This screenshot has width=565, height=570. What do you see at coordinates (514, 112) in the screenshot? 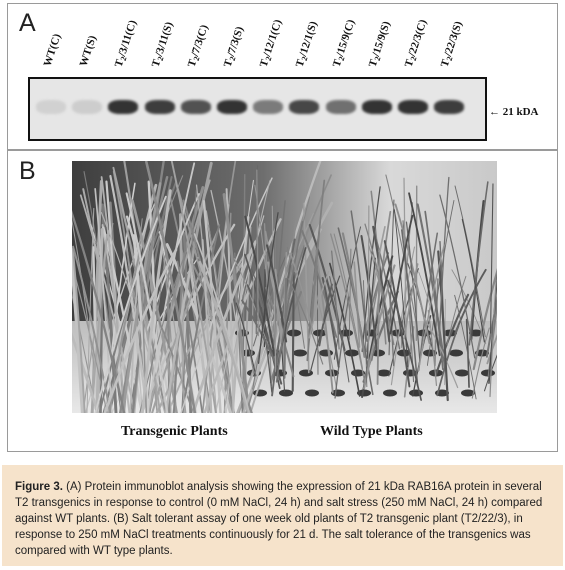
I see `molecular-weight-marker-label: ← 21 kDA` at bounding box center [514, 112].